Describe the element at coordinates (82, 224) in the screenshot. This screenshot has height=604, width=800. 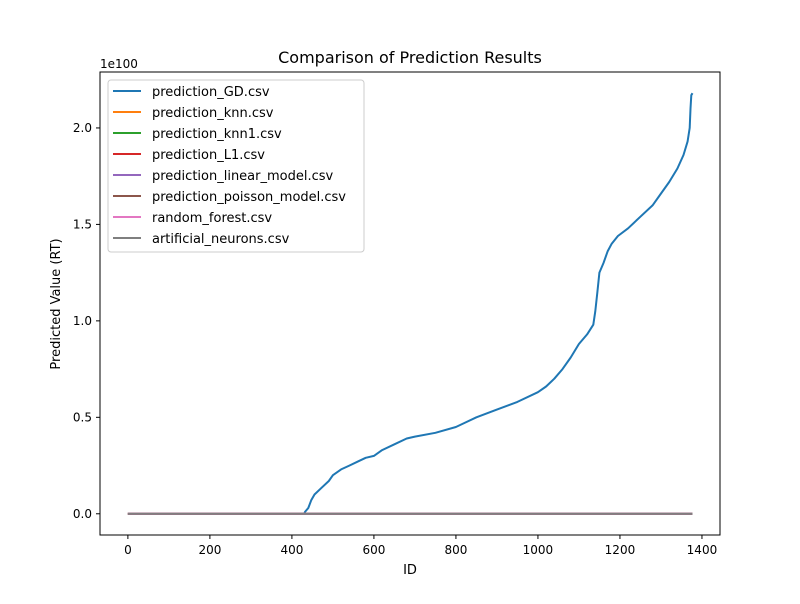
I see `y-tick-label: 1.5` at that location.